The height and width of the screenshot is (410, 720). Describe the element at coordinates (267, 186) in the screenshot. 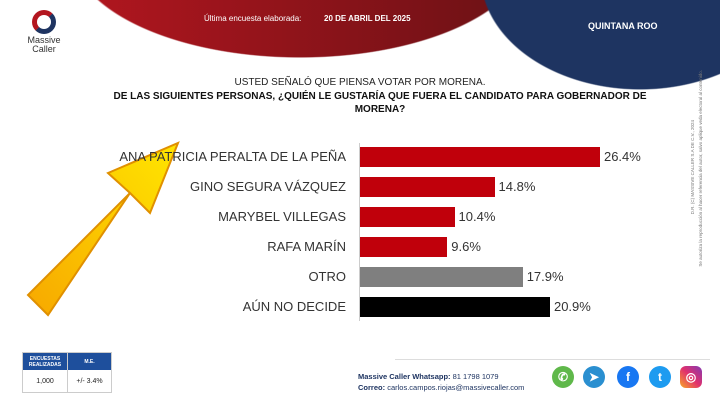

I see `category-label: GINO SEGURA VÁZQUEZ` at that location.